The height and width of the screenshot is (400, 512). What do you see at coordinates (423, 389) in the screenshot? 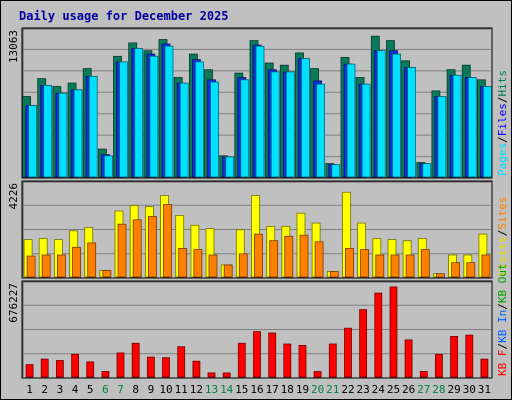
I see `x-tick-label: 27` at bounding box center [423, 389].